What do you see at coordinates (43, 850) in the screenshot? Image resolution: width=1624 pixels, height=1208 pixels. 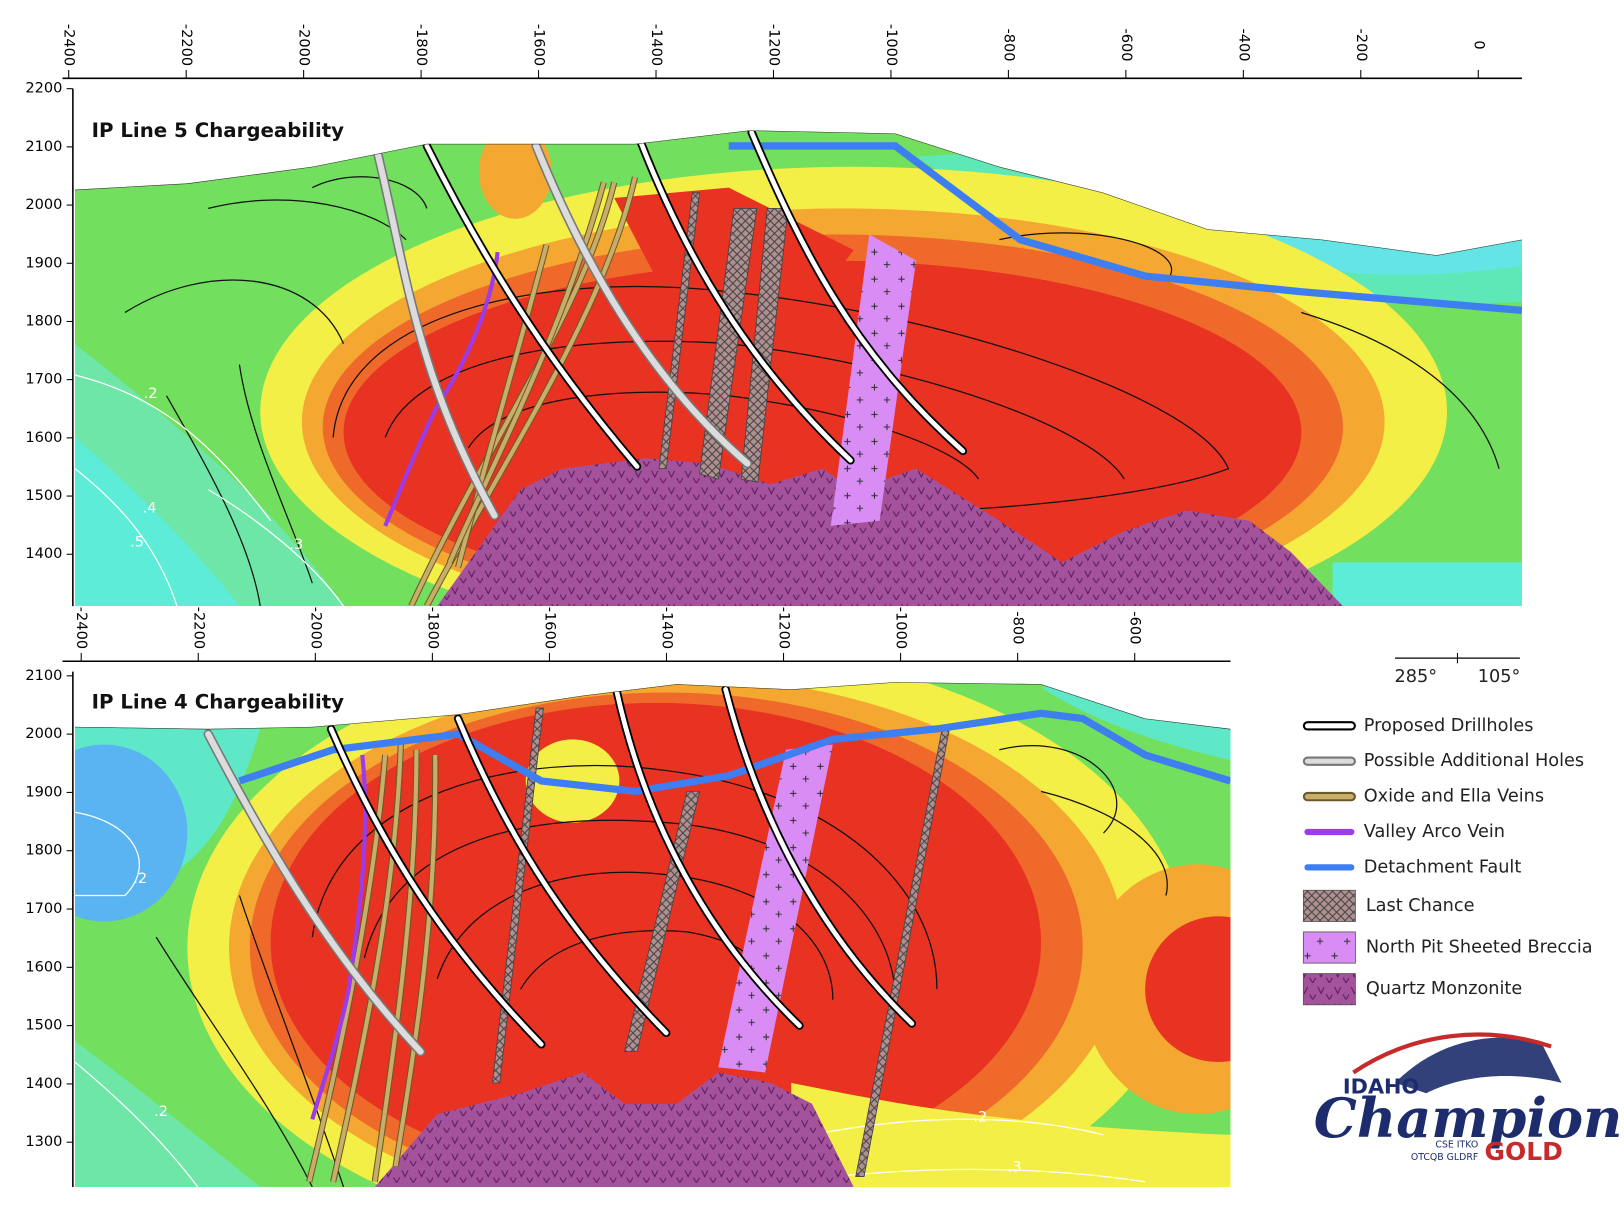 I see `y-tick-label: 1800` at bounding box center [43, 850].